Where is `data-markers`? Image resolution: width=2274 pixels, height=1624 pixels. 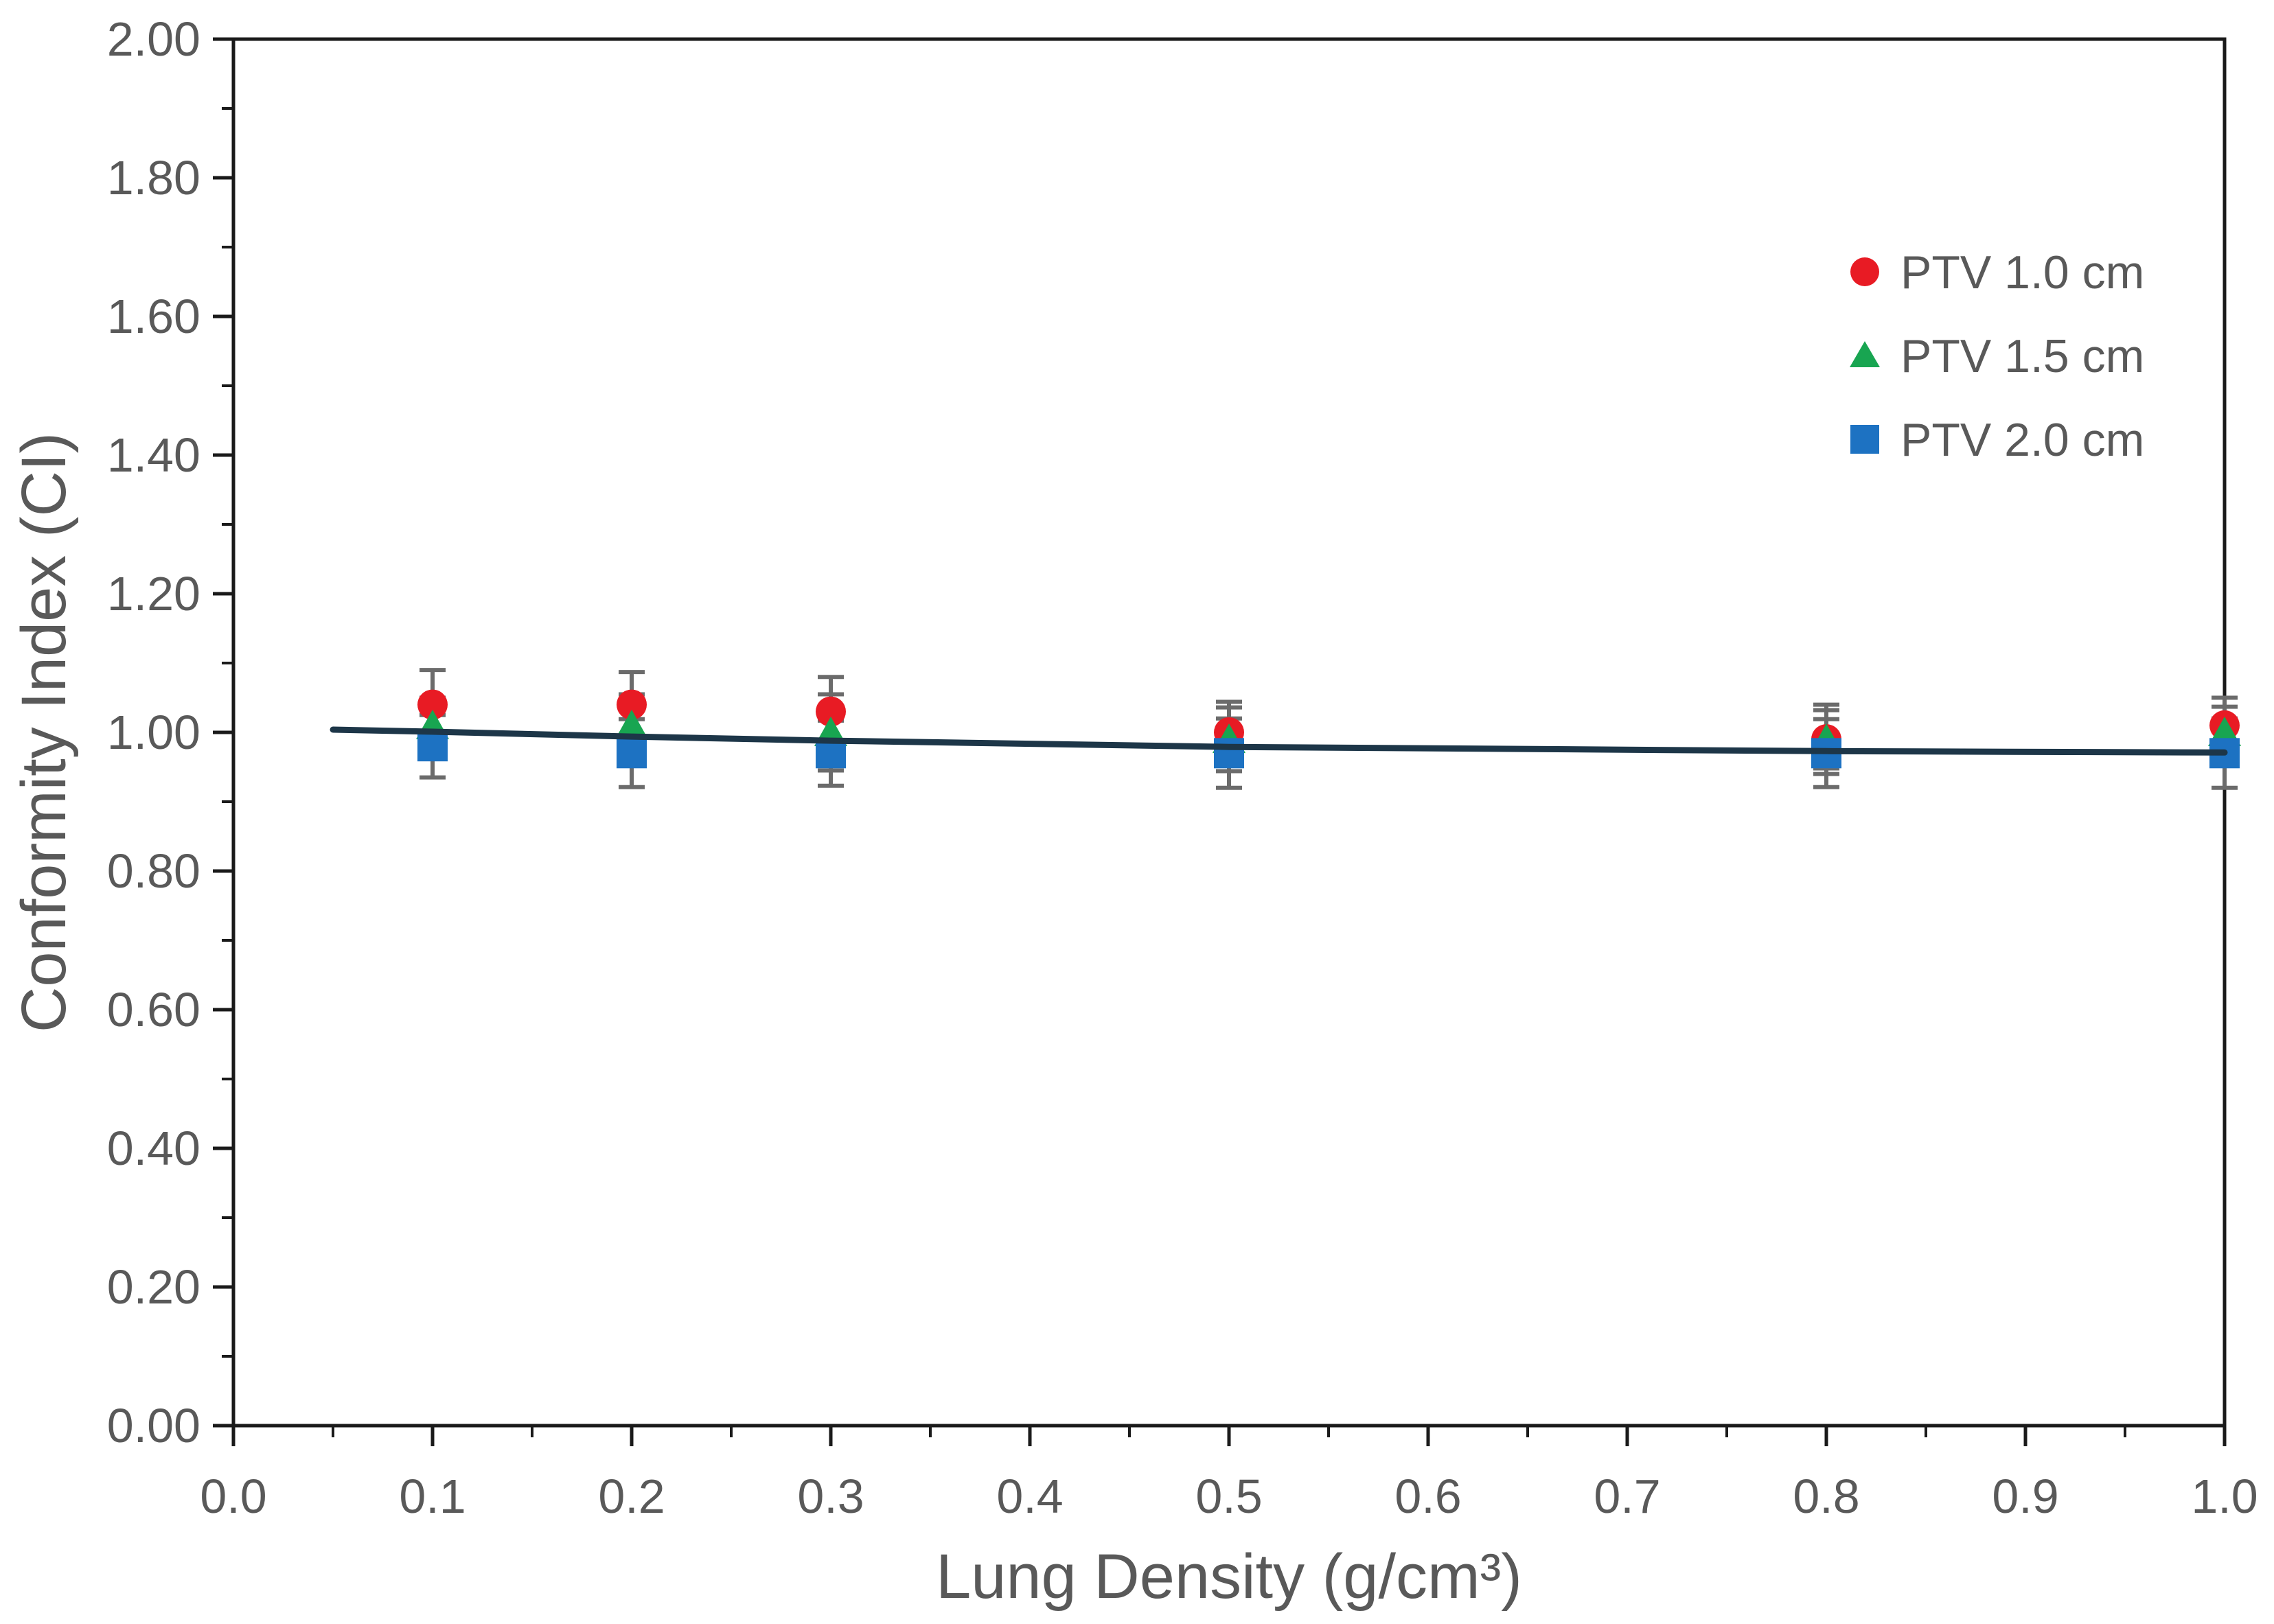
data-markers is located at coordinates (1329, 729).